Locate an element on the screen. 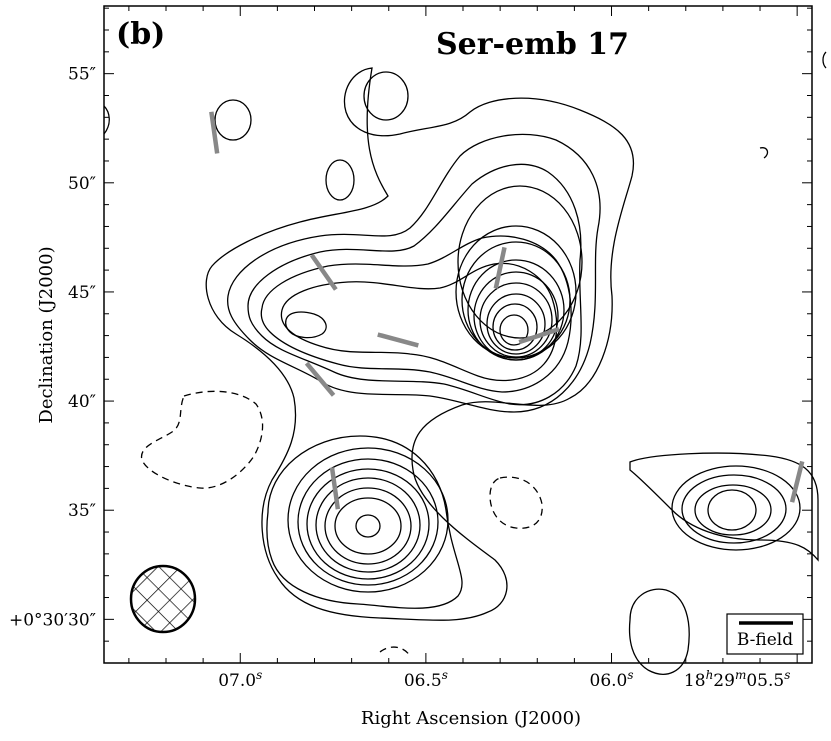  x-tick-label: 07.0s is located at coordinates (240, 679).